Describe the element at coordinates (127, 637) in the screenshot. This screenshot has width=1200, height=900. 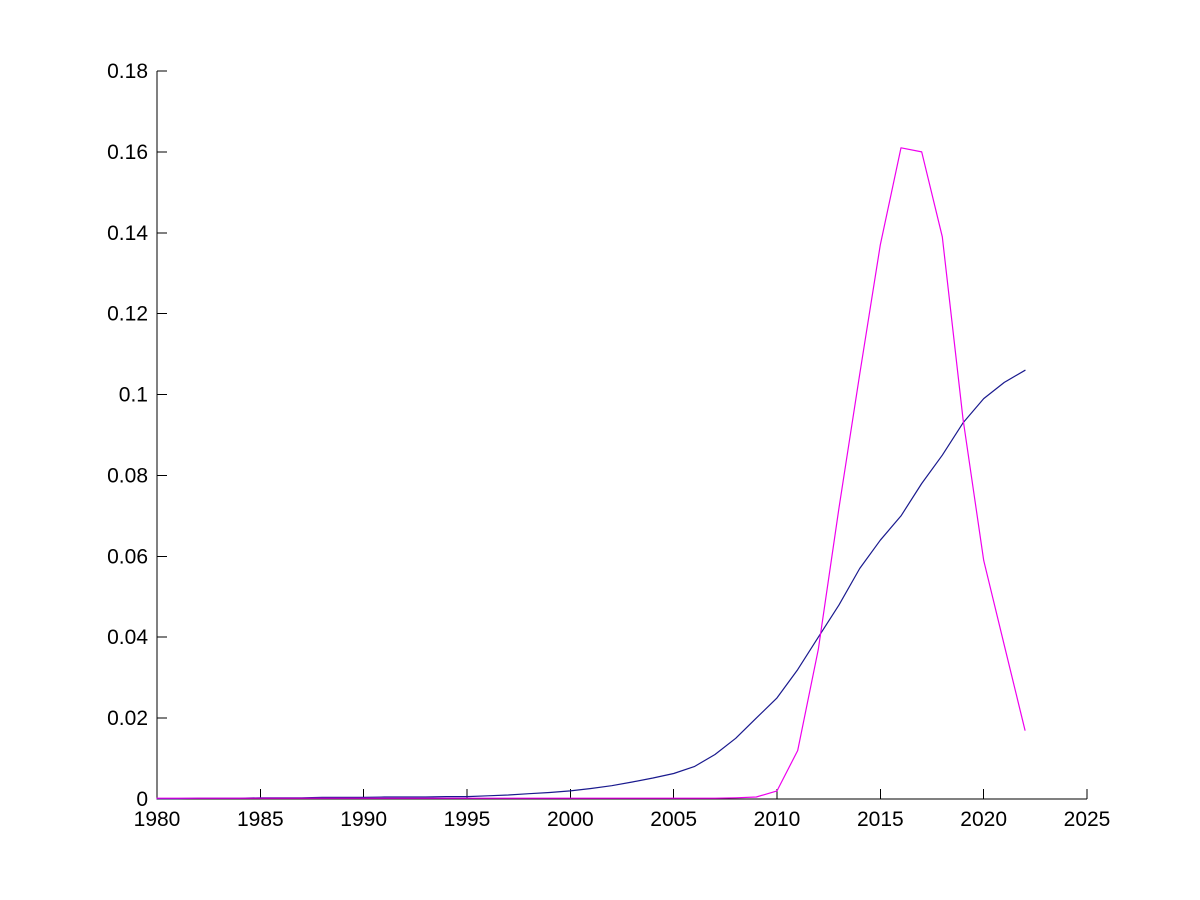
I see `y-tick-label: 0.04` at that location.